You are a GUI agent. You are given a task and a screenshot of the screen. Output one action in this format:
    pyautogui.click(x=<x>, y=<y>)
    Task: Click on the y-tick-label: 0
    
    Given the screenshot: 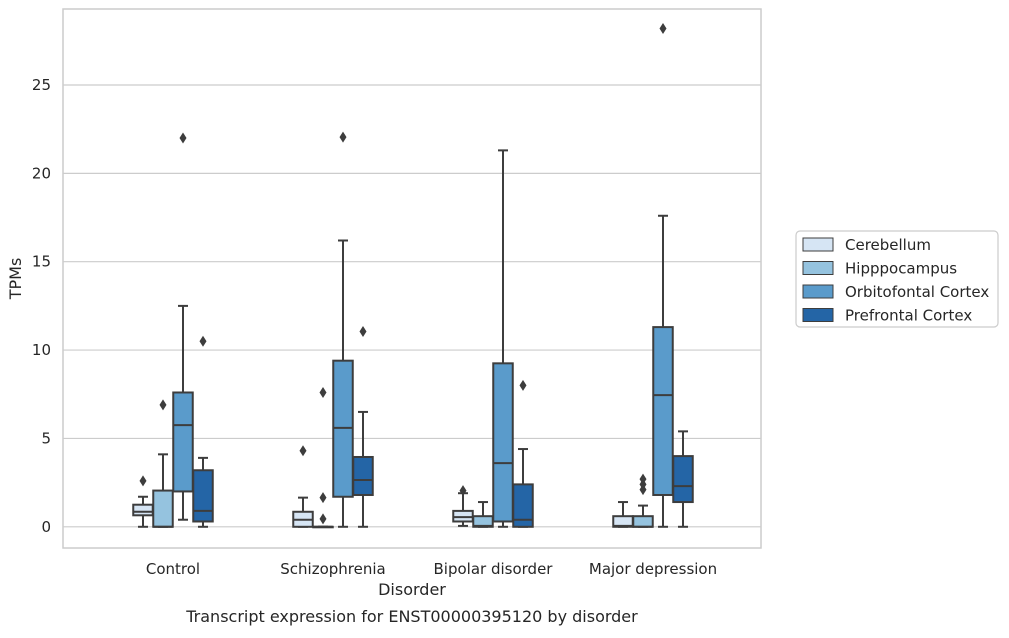 What is the action you would take?
    pyautogui.click(x=46, y=527)
    